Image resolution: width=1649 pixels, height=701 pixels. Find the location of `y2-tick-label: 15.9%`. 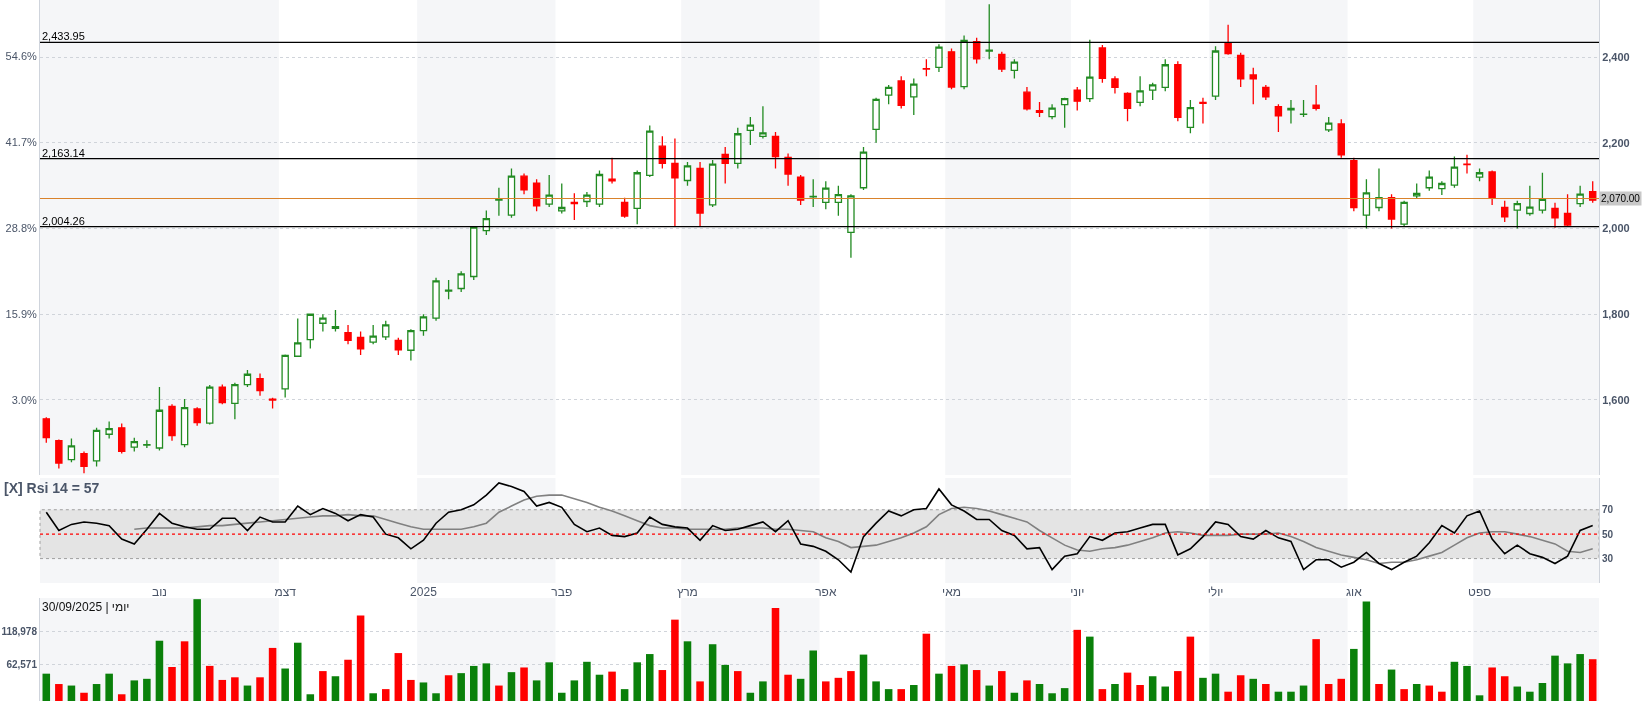

y2-tick-label: 15.9% is located at coordinates (21, 313).